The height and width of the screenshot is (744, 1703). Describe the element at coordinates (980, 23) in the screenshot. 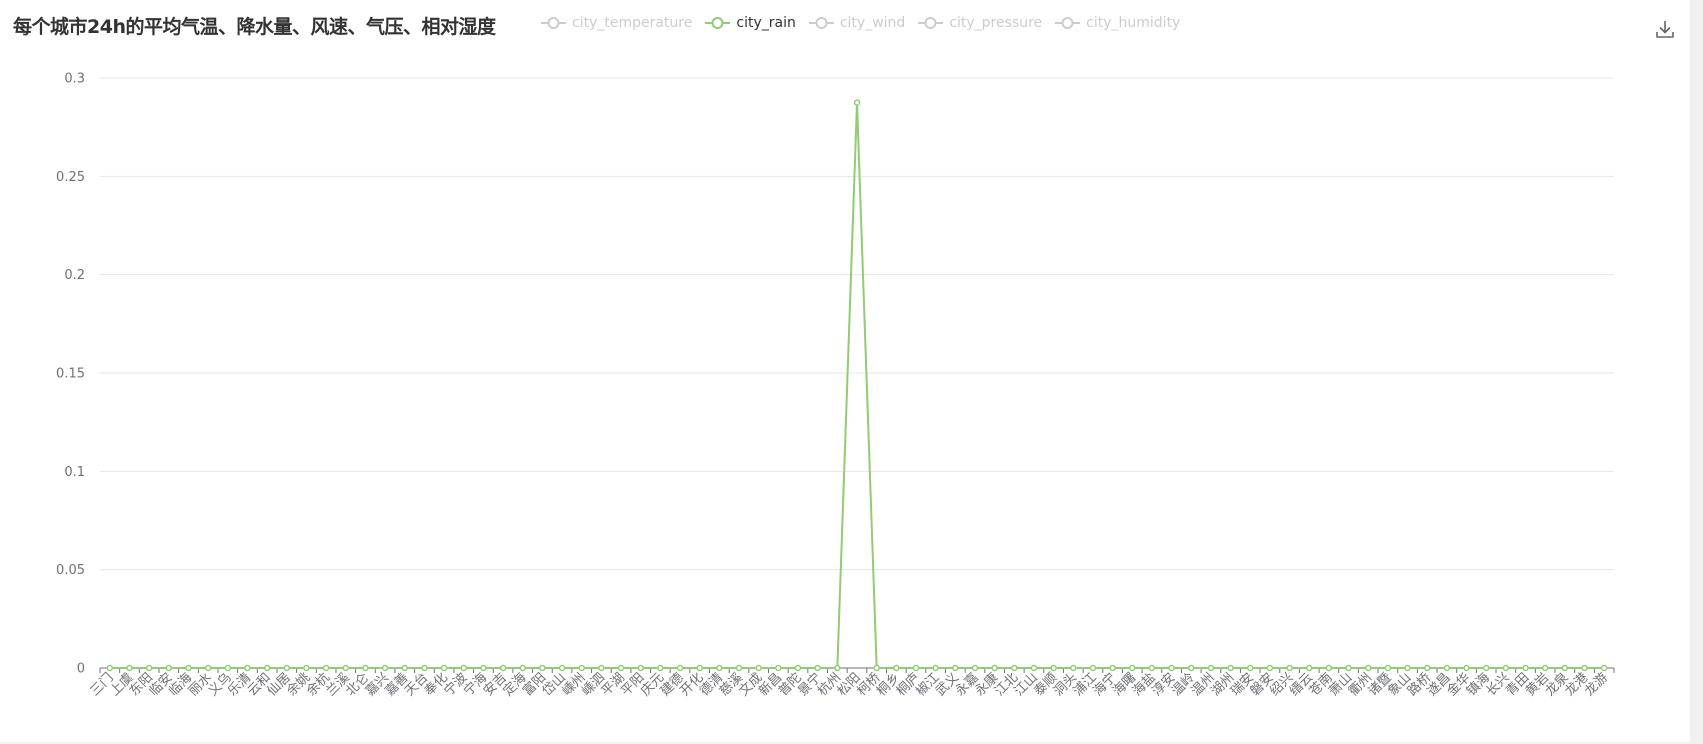

I see `legend-item-city-pressure: city_pressure` at that location.